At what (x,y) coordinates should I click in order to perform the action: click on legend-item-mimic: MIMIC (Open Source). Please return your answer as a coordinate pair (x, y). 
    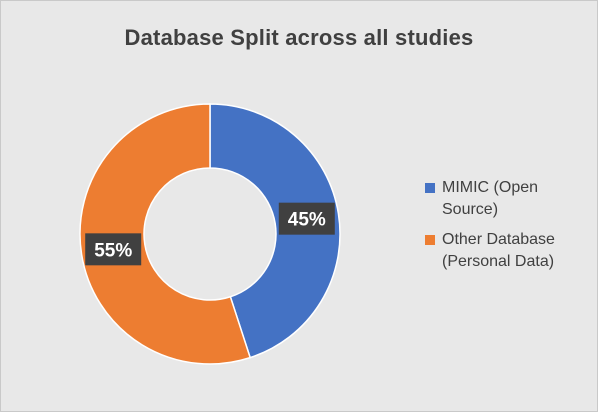
    Looking at the image, I should click on (508, 199).